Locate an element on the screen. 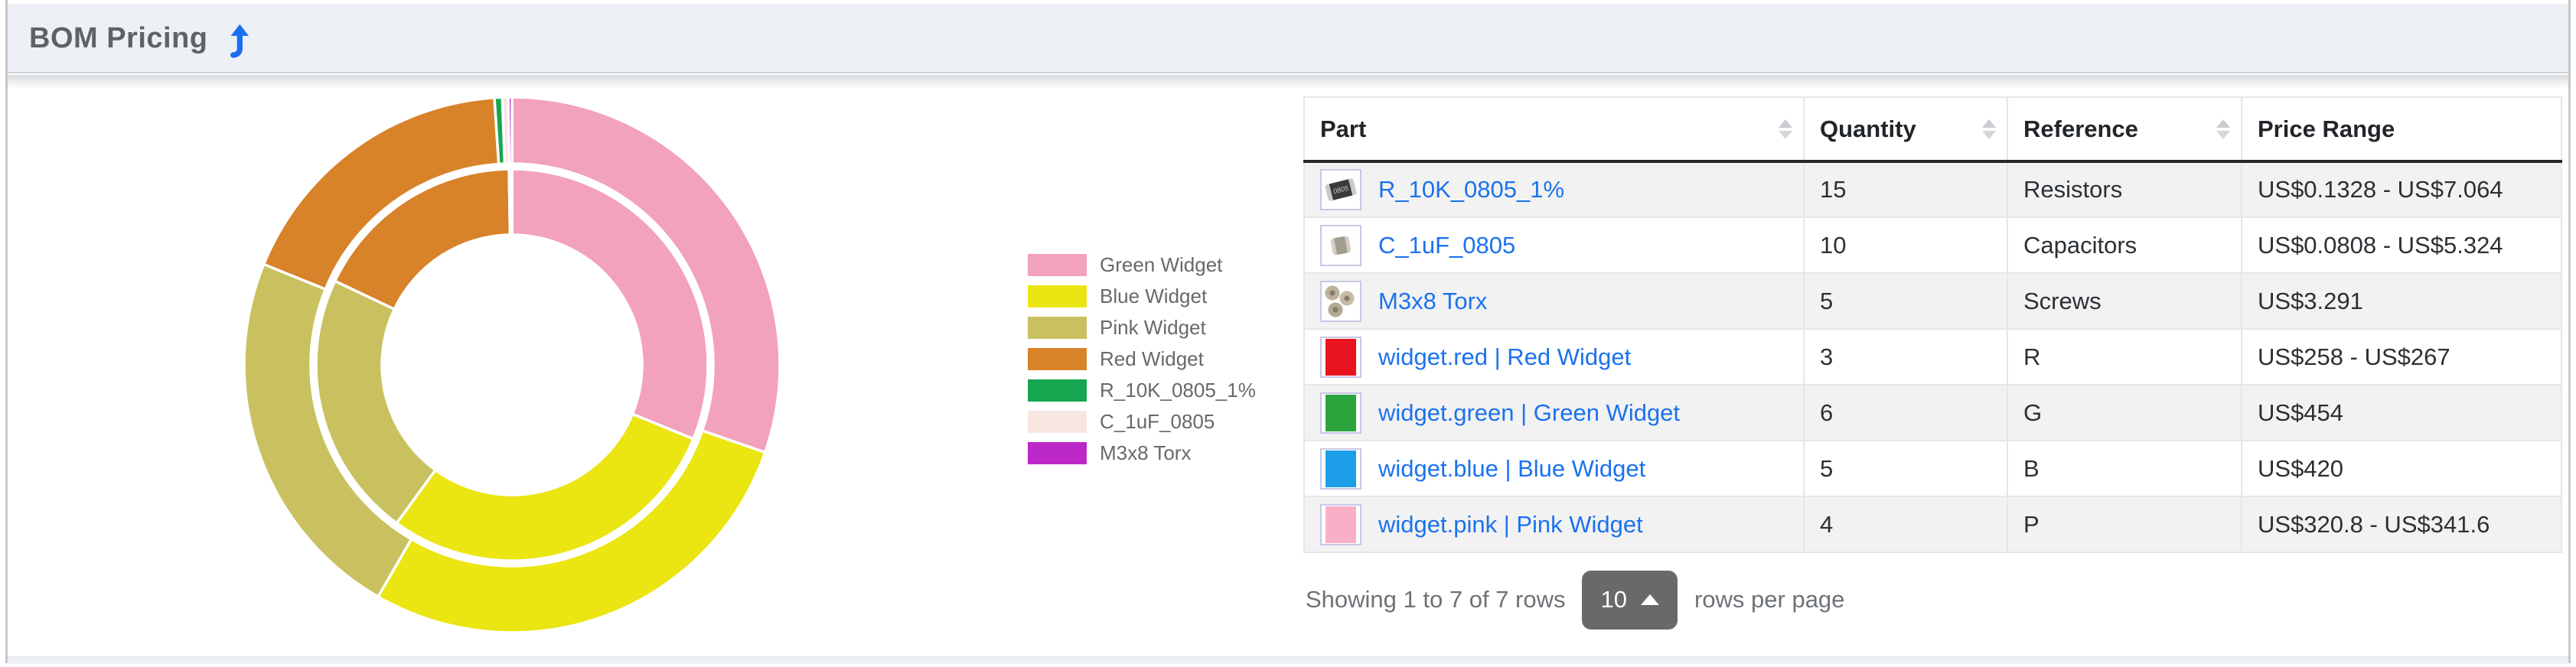  legend-label: C_1uF_0805 is located at coordinates (1157, 421).